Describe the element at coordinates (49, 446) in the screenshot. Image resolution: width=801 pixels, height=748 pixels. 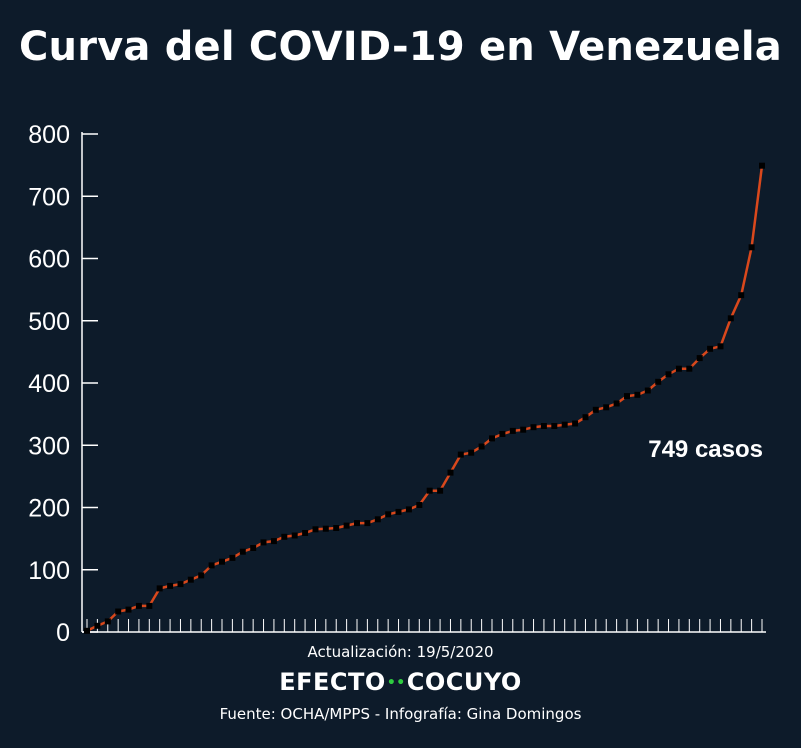
I see `y-tick-label: 300` at that location.